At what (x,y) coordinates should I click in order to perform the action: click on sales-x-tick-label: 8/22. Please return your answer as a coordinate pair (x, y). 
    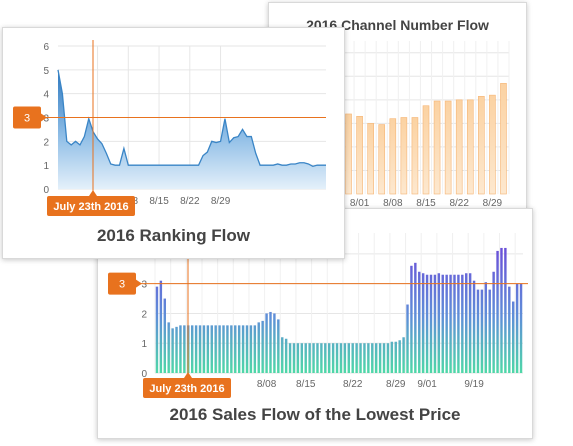
    Looking at the image, I should click on (353, 384).